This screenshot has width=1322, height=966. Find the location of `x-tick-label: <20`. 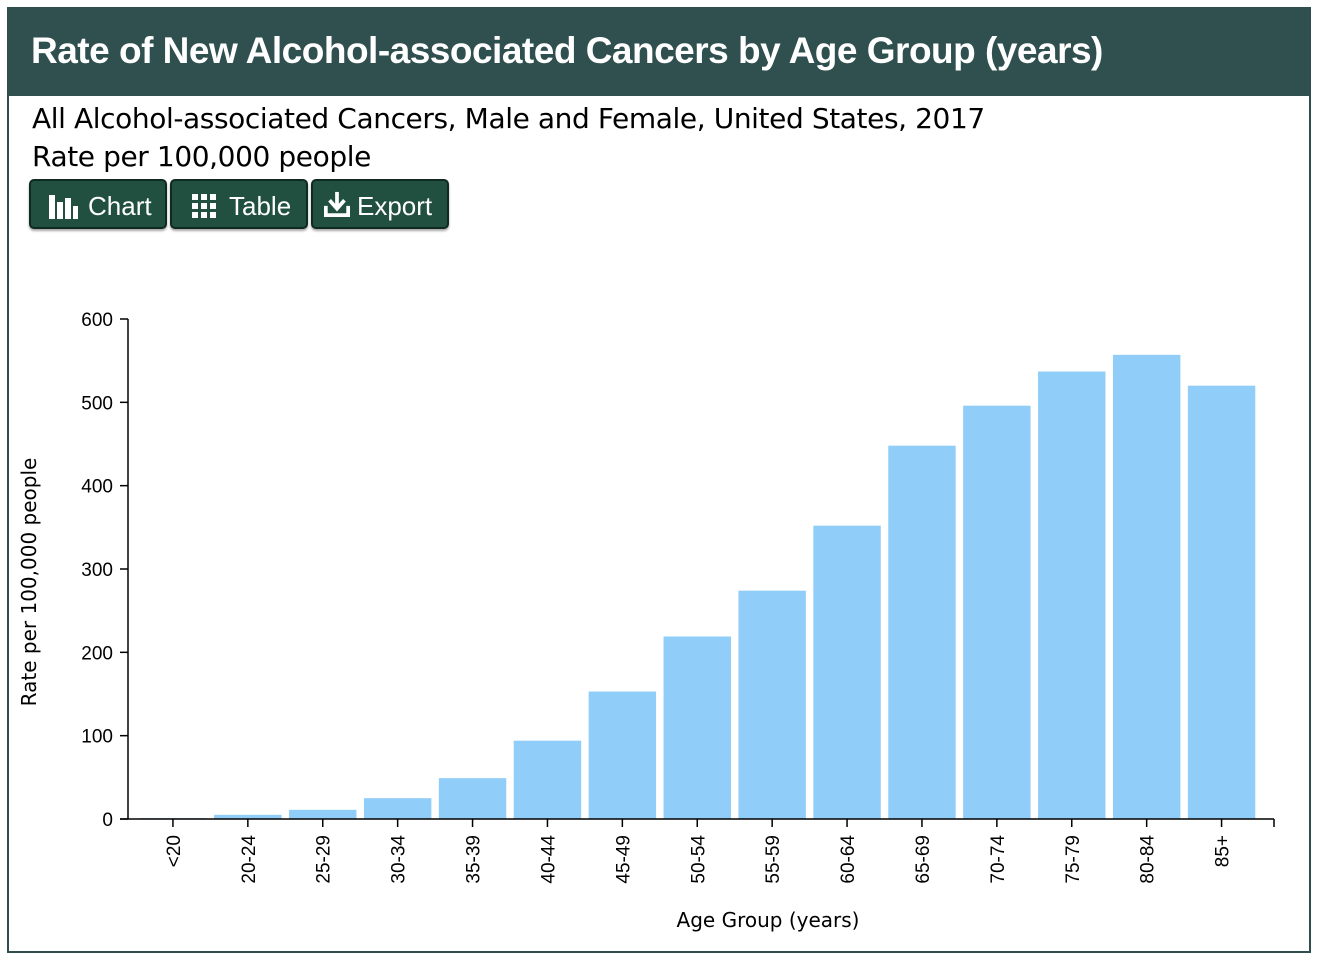

x-tick-label: <20 is located at coordinates (174, 851).